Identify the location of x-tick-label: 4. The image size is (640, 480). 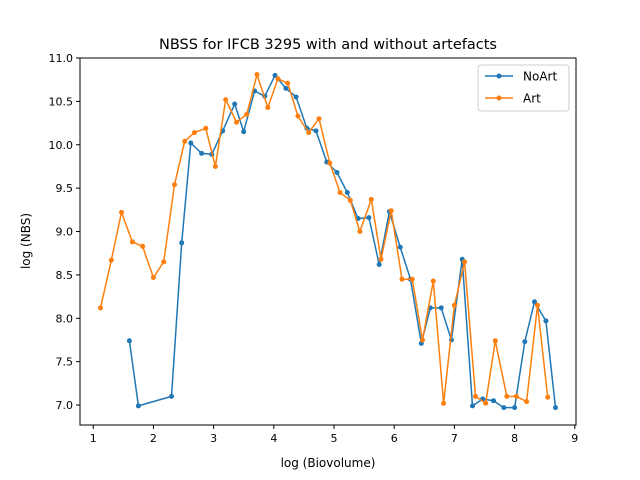
(273, 438).